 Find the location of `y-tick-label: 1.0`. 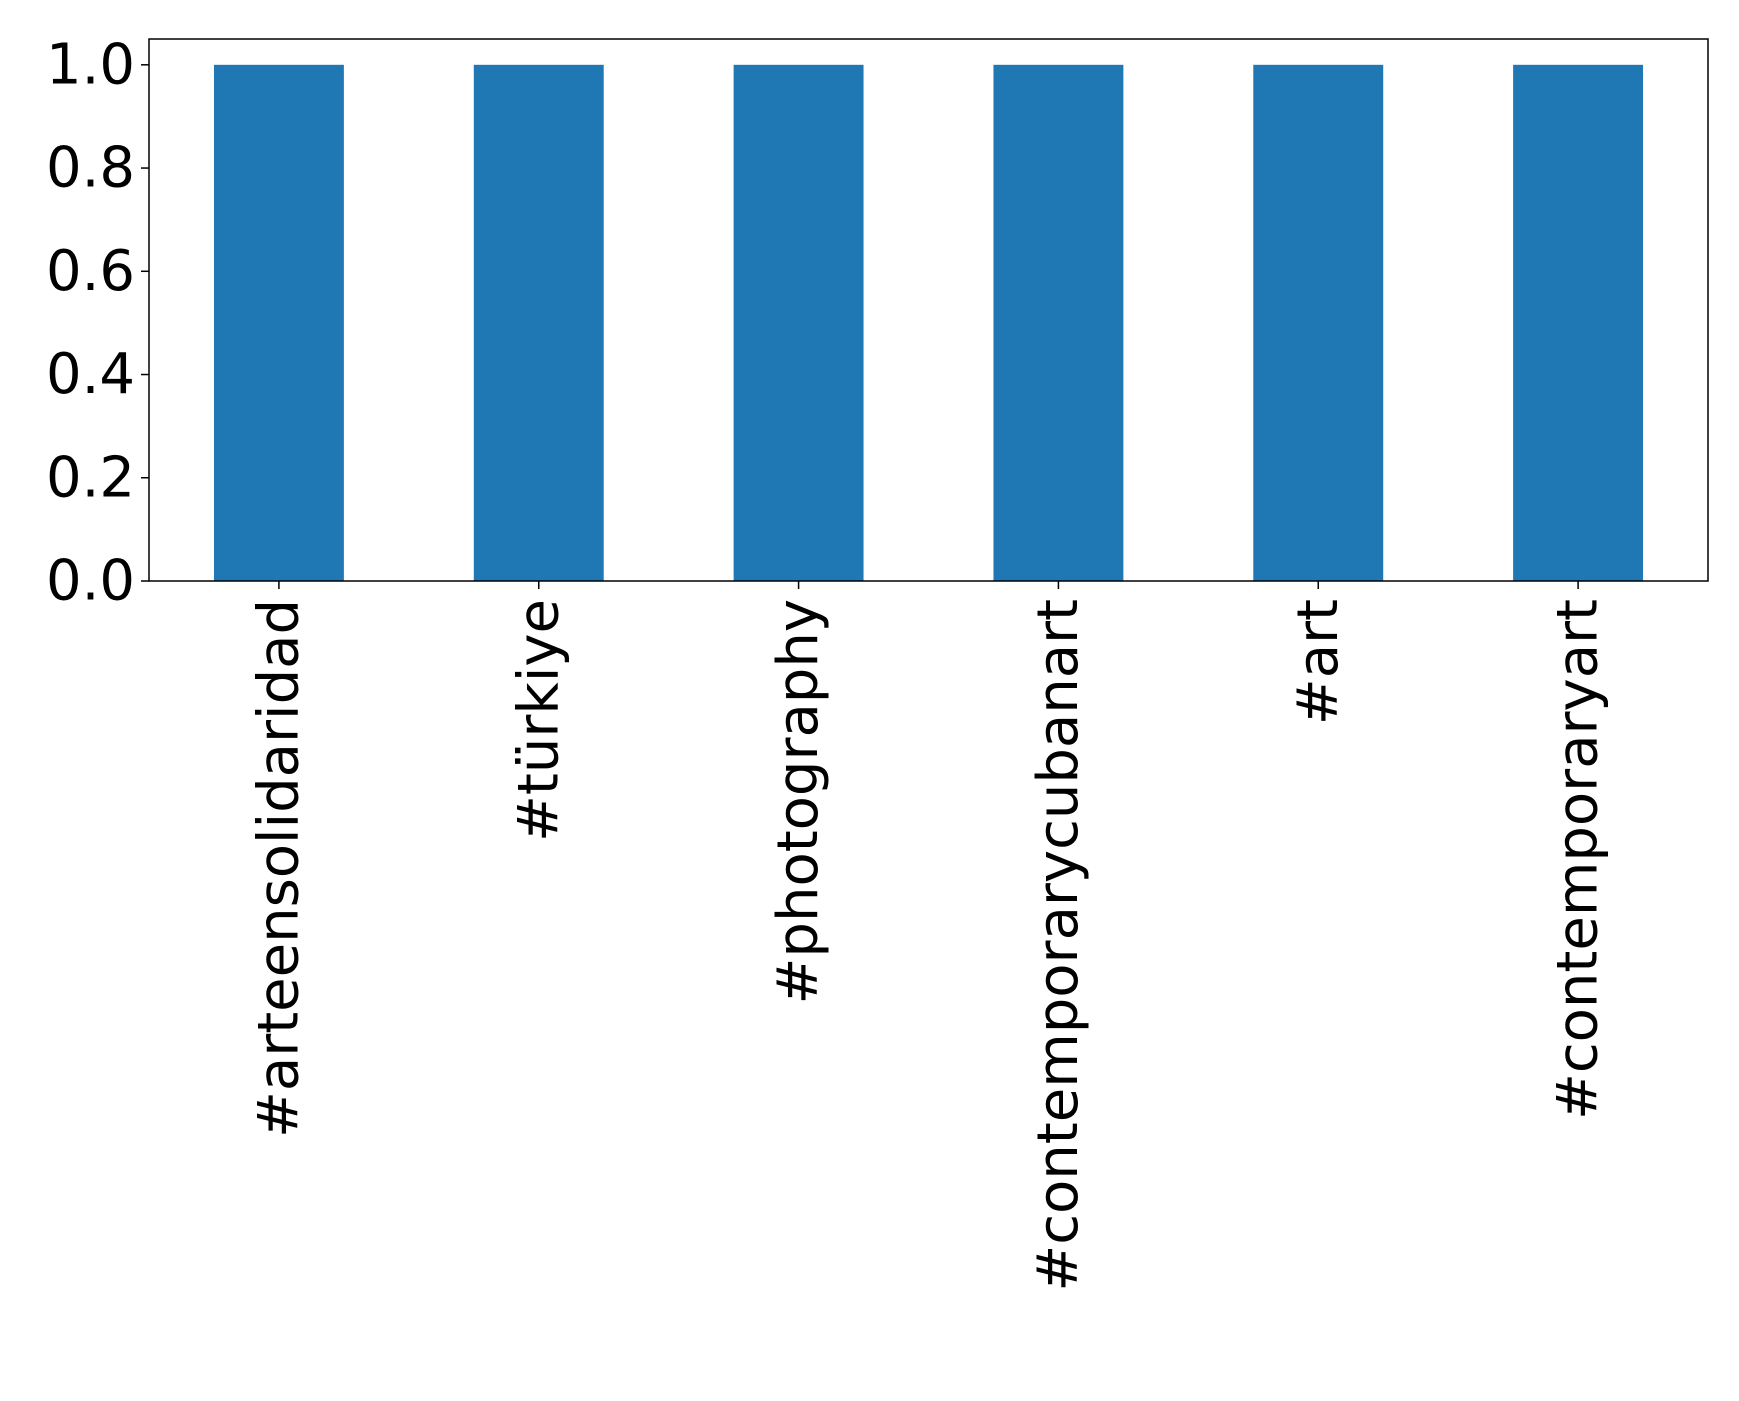

y-tick-label: 1.0 is located at coordinates (90, 64).